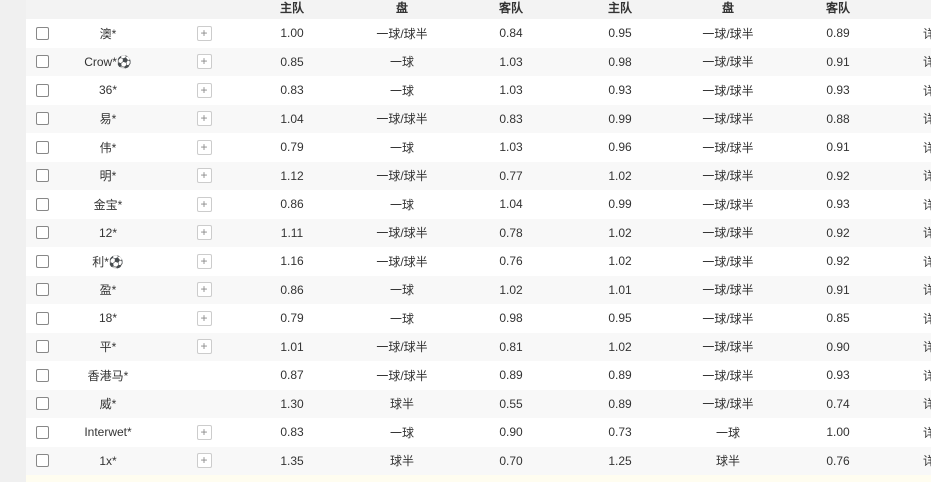 The height and width of the screenshot is (482, 931). Describe the element at coordinates (478, 318) in the screenshot. I see `table-row: 18* +0.79 一球 0.98 0.95 一球/球半 0.85 详` at that location.